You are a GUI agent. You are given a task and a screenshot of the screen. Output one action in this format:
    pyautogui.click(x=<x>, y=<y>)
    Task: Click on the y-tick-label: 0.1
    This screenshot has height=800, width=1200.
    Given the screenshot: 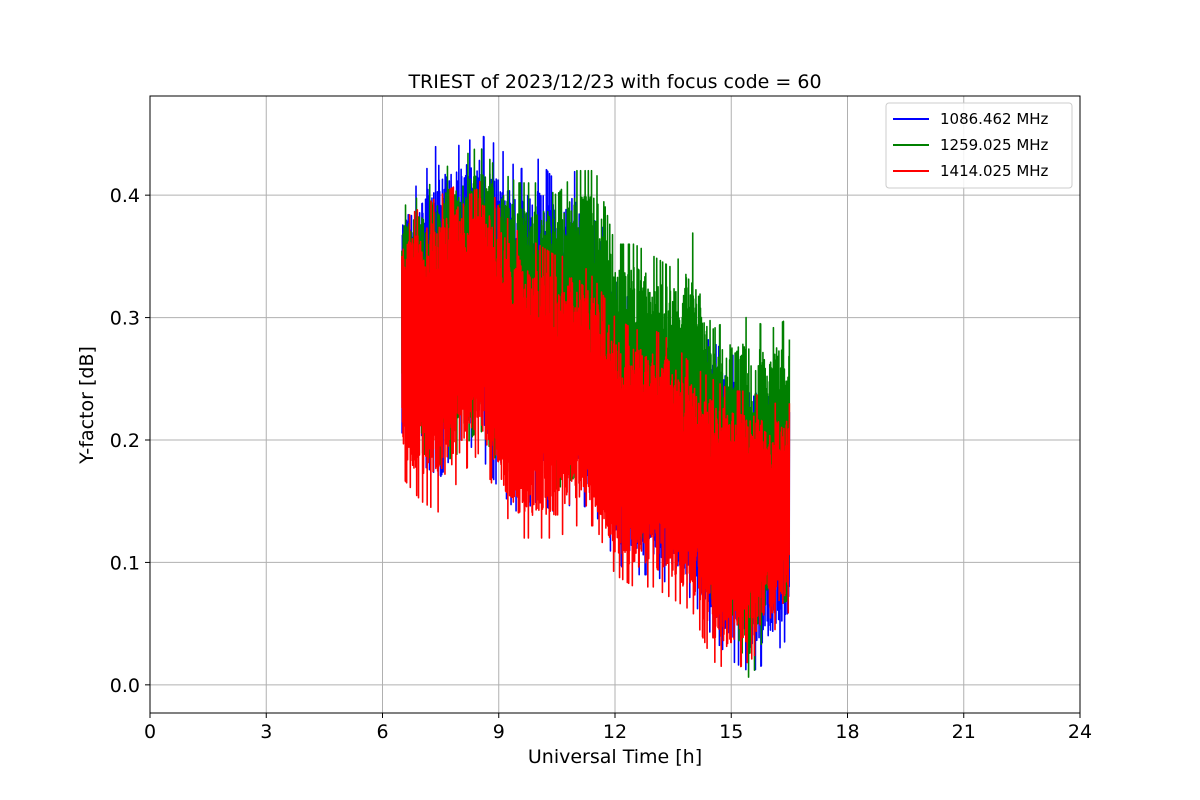 What is the action you would take?
    pyautogui.click(x=125, y=563)
    